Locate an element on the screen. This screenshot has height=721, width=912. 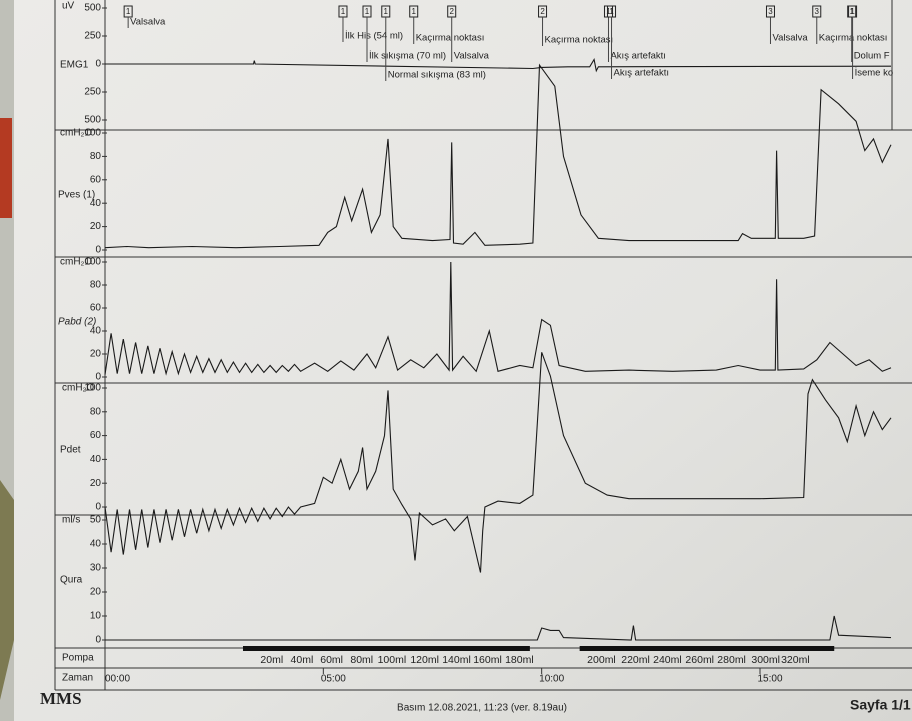
unit-label: uV is located at coordinates (68, 6).